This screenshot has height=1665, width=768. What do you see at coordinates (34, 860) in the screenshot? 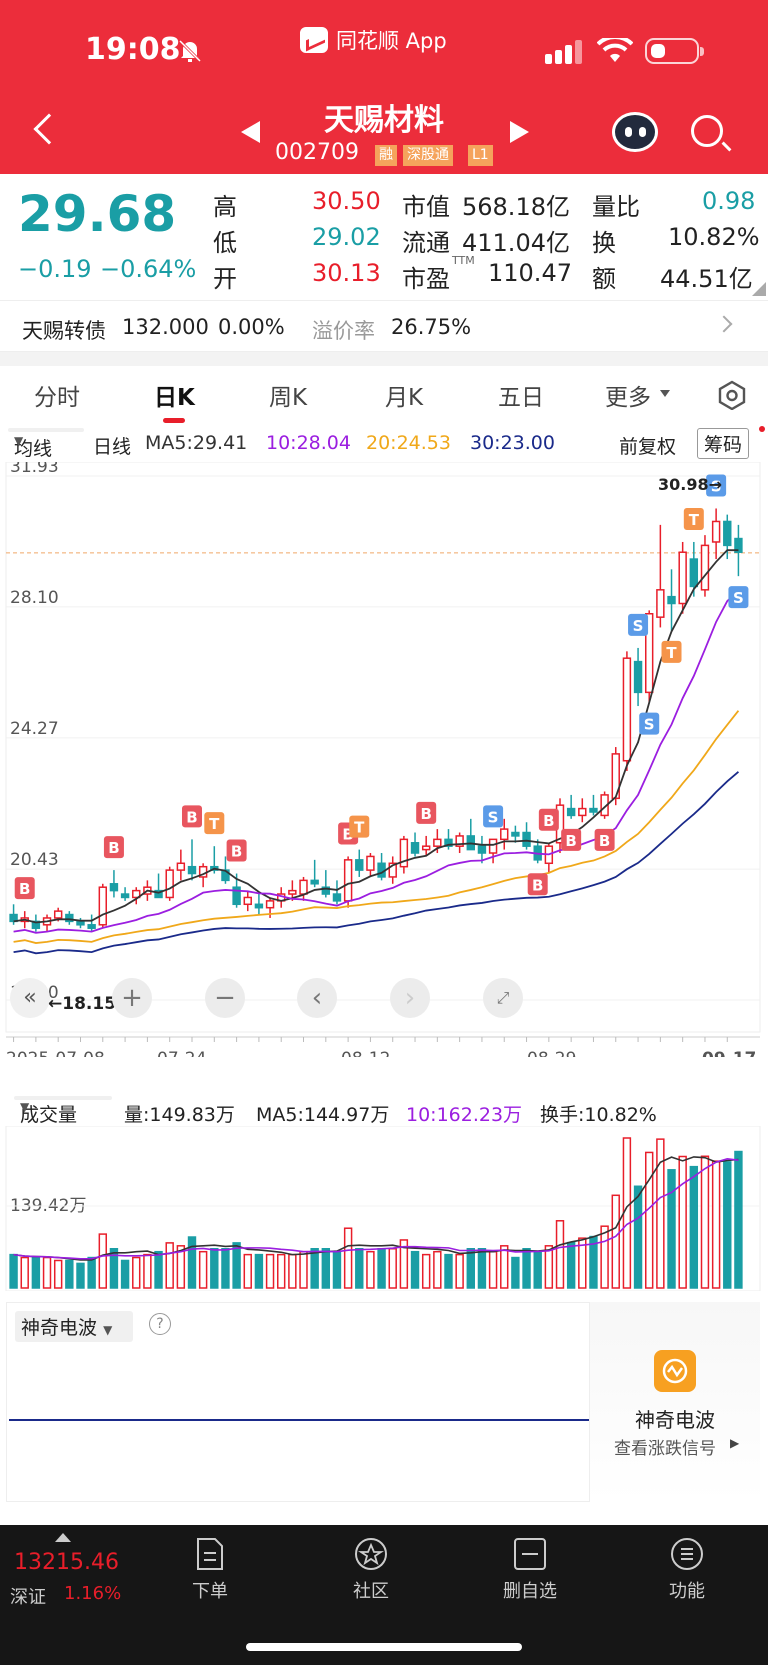
I see `y-tick-label: 20.43` at bounding box center [34, 860].